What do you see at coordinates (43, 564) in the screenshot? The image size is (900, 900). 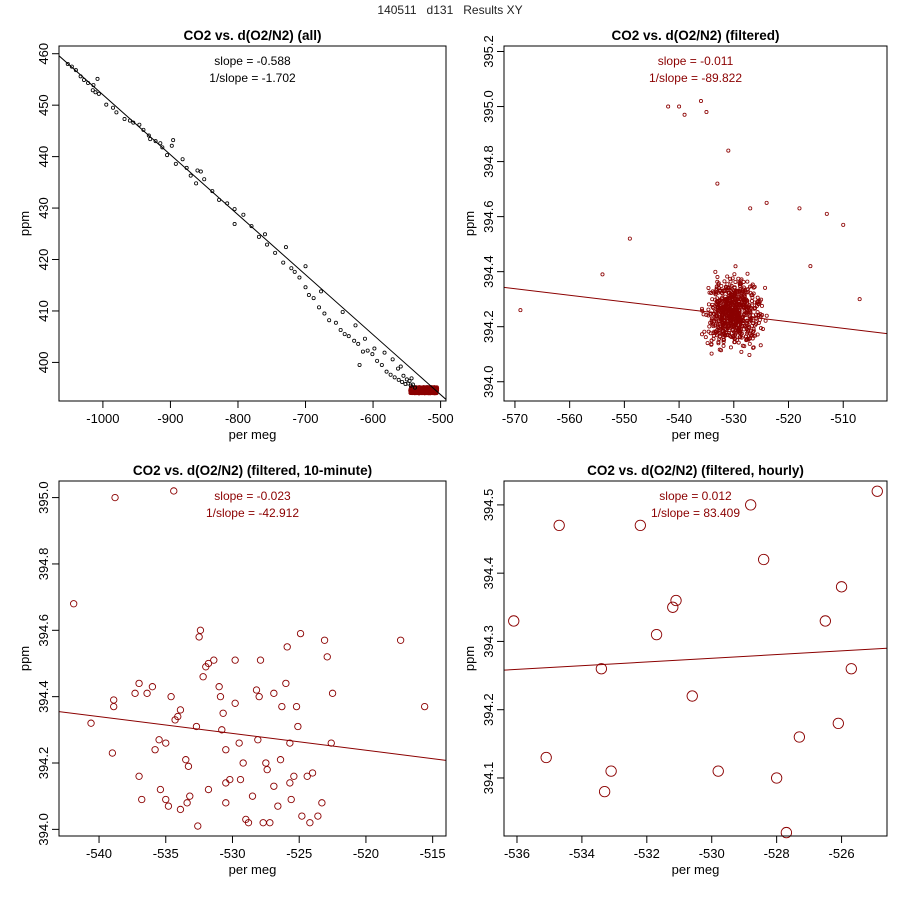 I see `y-tick-label: 394.8` at bounding box center [43, 564].